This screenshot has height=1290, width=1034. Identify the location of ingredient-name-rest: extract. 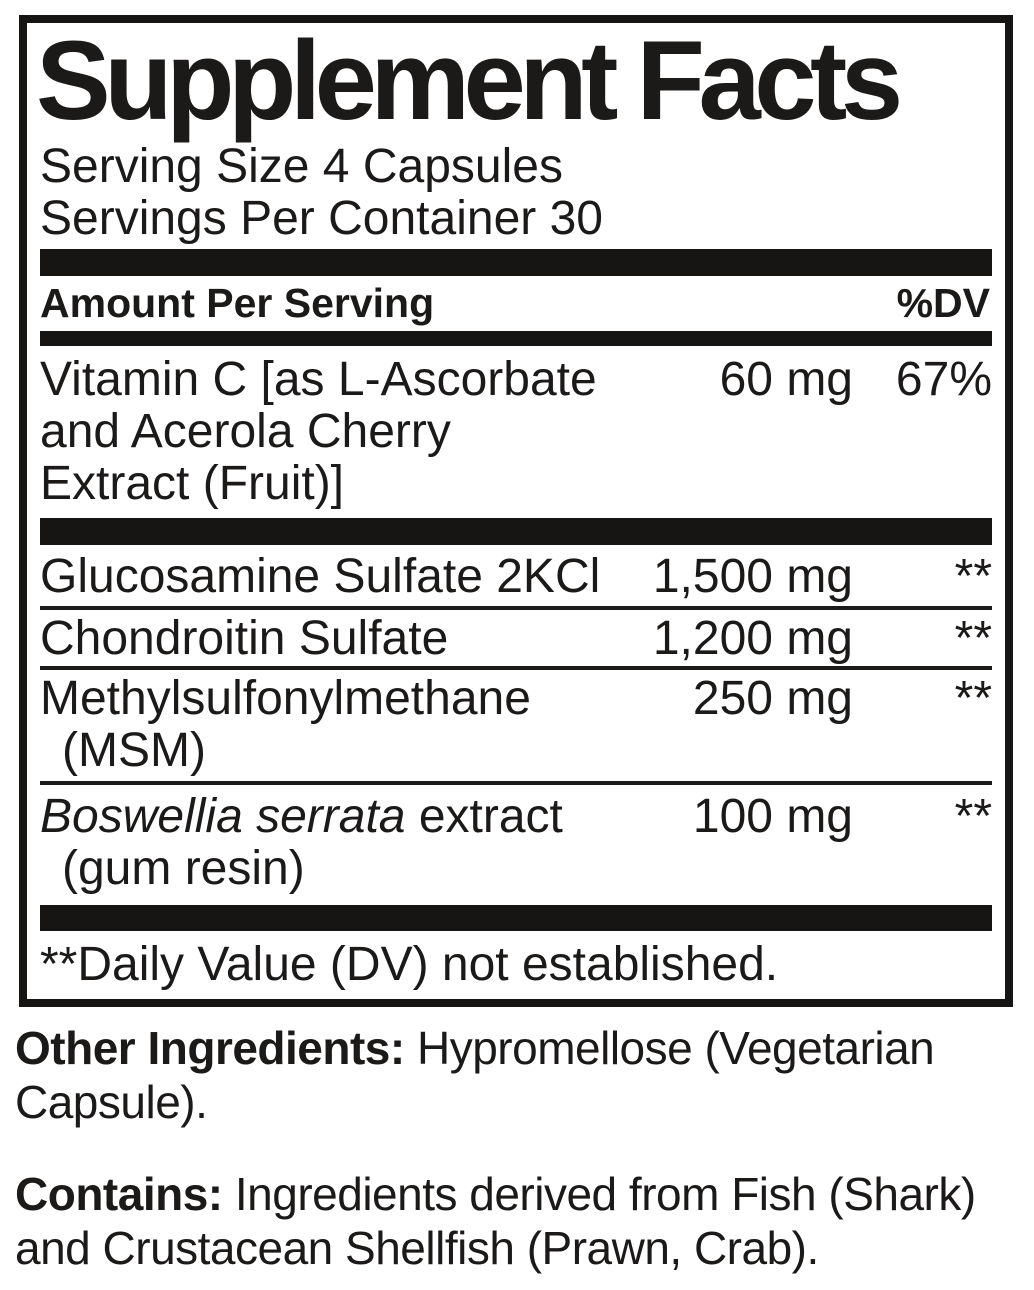
(484, 816).